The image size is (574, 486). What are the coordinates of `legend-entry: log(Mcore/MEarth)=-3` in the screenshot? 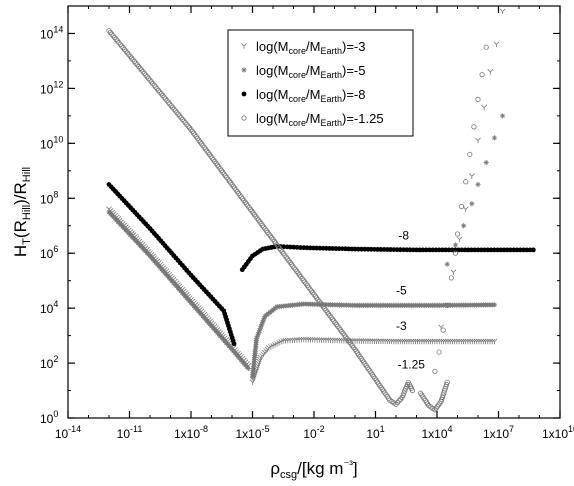 It's located at (310, 47).